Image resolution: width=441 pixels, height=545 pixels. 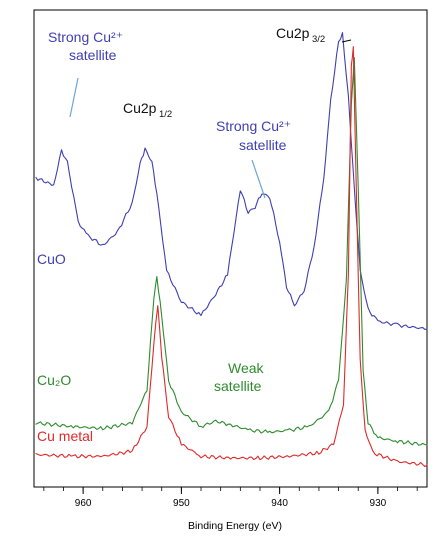 What do you see at coordinates (258, 179) in the screenshot?
I see `callout-line-strong-right` at bounding box center [258, 179].